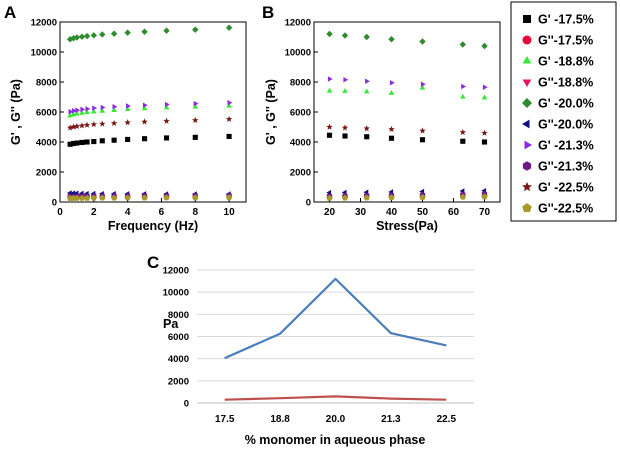 The image size is (620, 455). I want to click on legend-item: G' -22.5%, so click(558, 188).